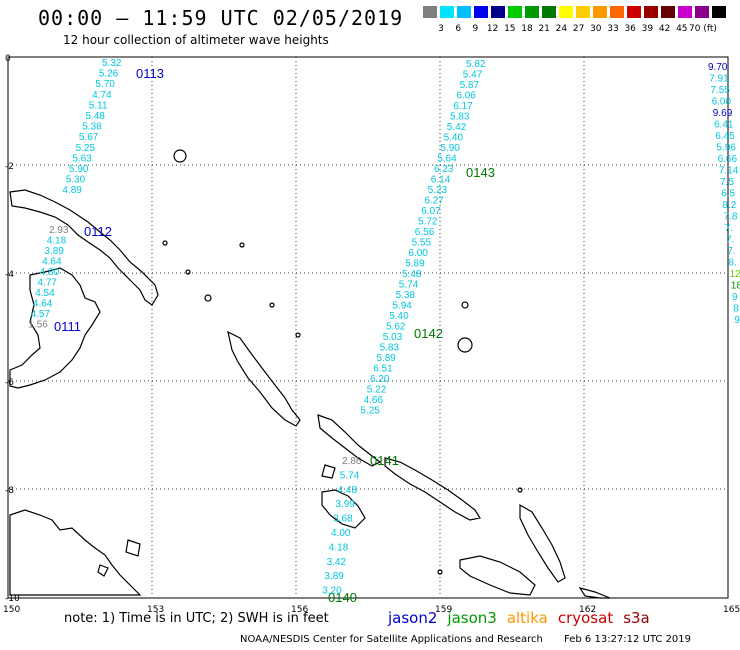  What do you see at coordinates (105, 84) in the screenshot?
I see `wave-height-value: 5.70` at bounding box center [105, 84].